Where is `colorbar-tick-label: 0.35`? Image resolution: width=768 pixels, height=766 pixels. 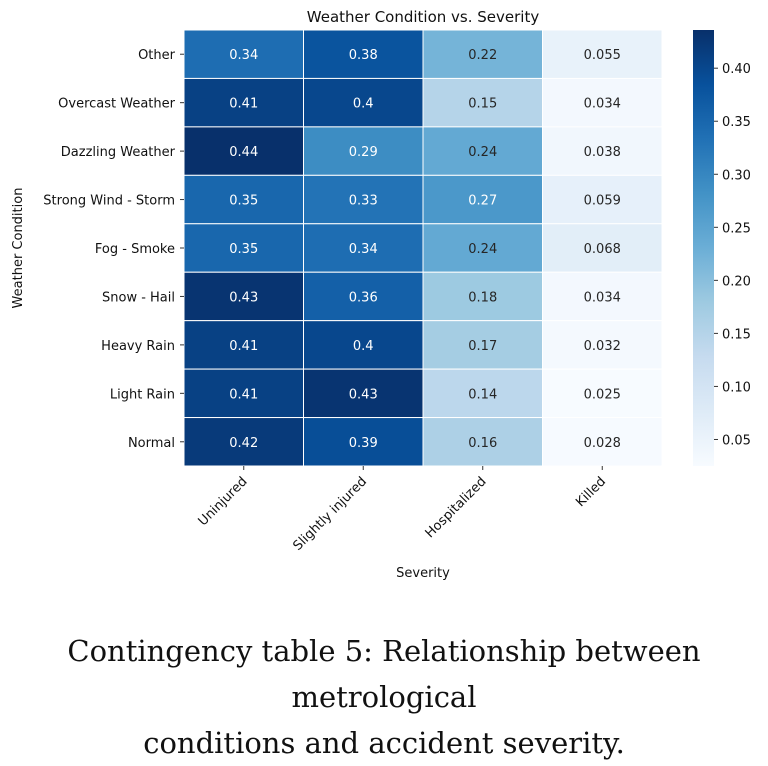 colorbar-tick-label: 0.35 is located at coordinates (736, 122).